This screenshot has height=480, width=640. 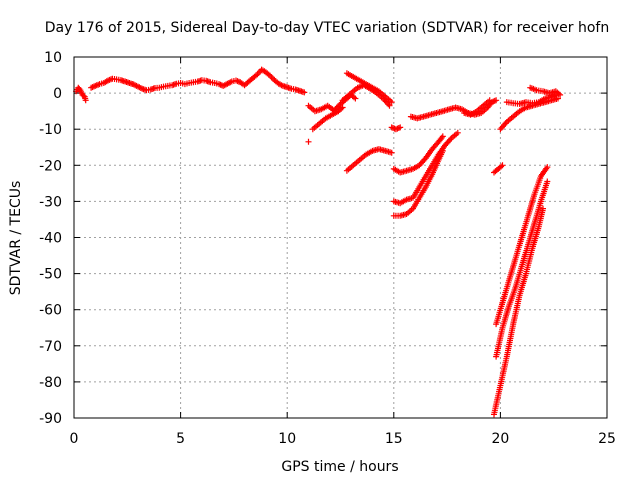 I want to click on y-tick-label: -10, so click(x=50, y=130).